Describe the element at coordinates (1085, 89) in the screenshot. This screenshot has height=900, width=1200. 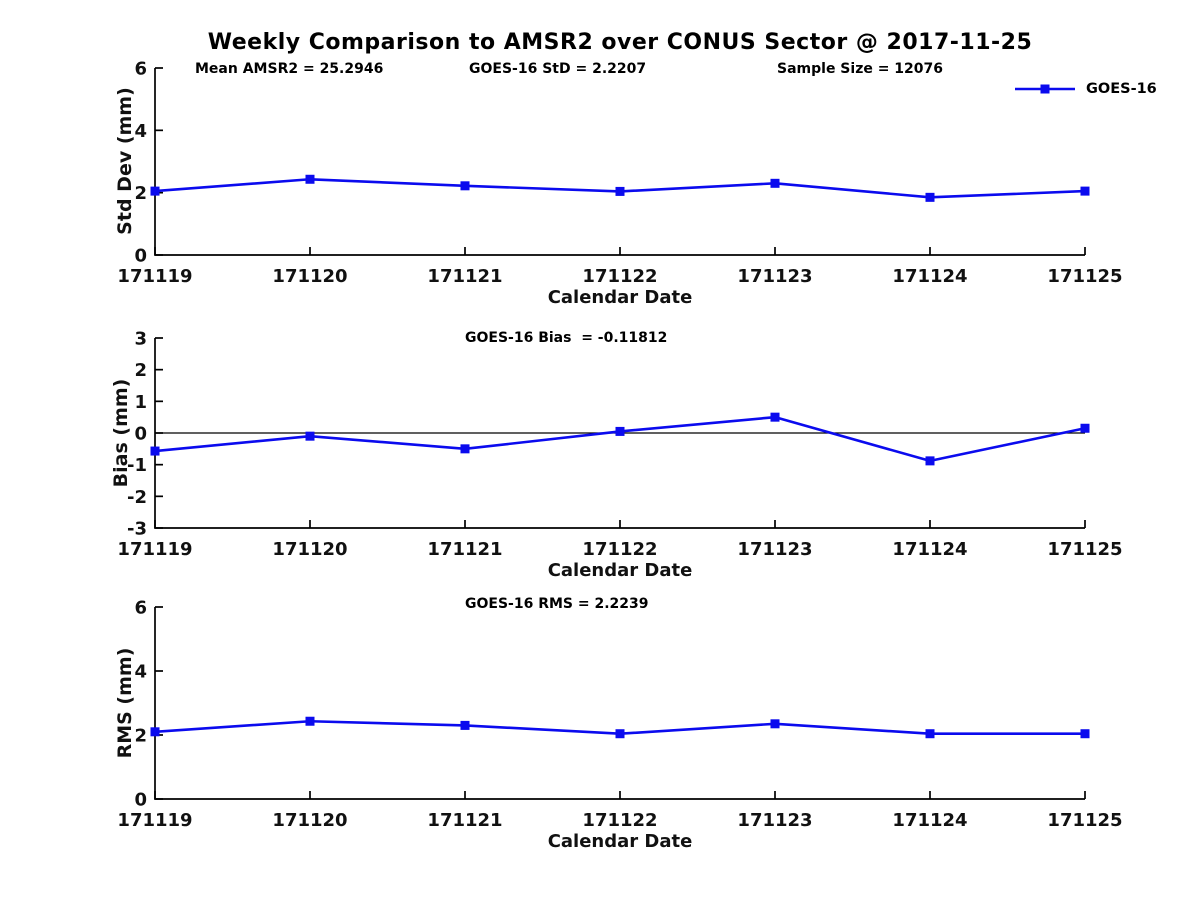
I see `legend: GOES-16` at that location.